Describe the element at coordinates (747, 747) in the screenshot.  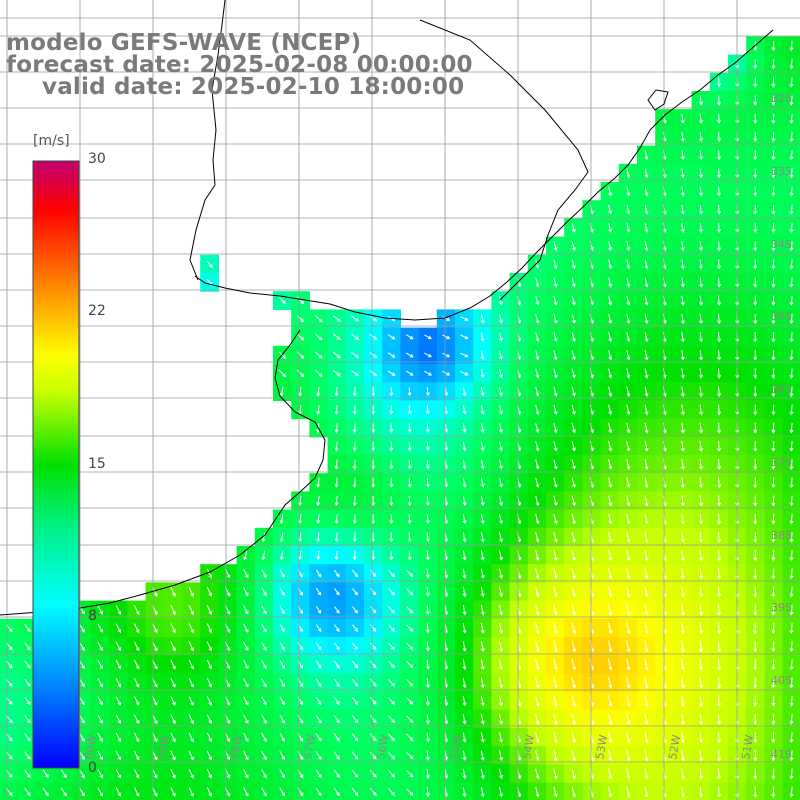
I see `longitude-label: 51W` at that location.